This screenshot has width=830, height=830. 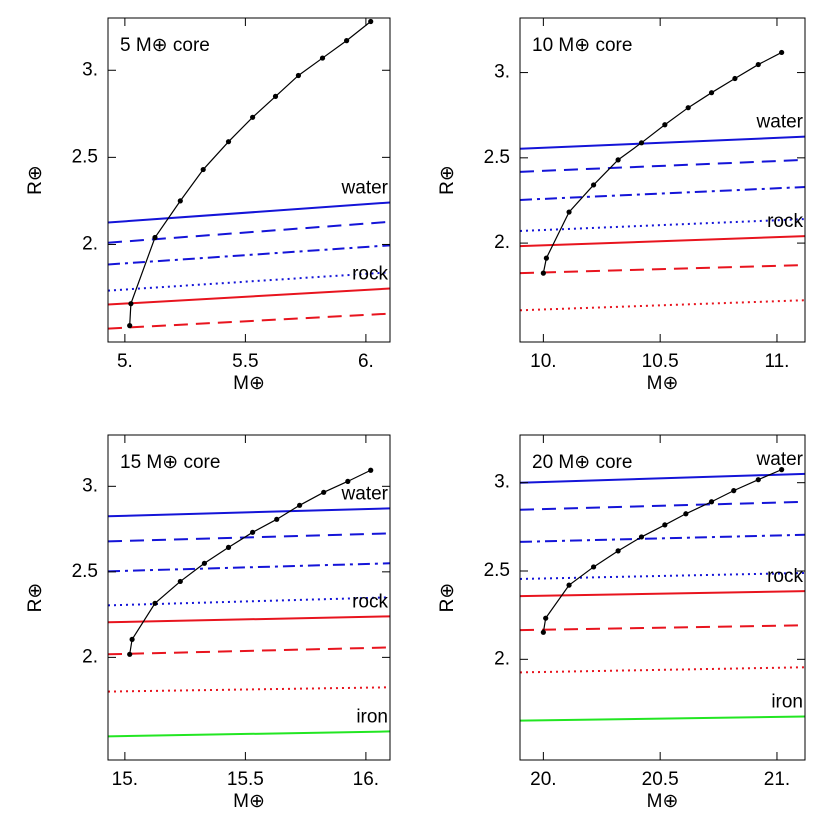 What do you see at coordinates (543, 779) in the screenshot?
I see `x-tick-label: 20.` at bounding box center [543, 779].